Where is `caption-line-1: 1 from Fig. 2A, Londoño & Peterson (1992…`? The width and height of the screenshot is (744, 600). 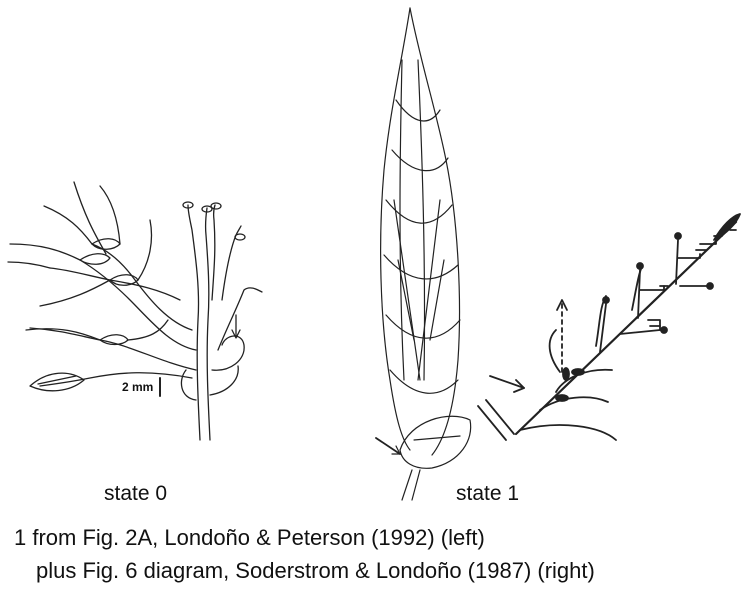
caption-line-1: 1 from Fig. 2A, Londoño & Peterson (1992… is located at coordinates (249, 537).